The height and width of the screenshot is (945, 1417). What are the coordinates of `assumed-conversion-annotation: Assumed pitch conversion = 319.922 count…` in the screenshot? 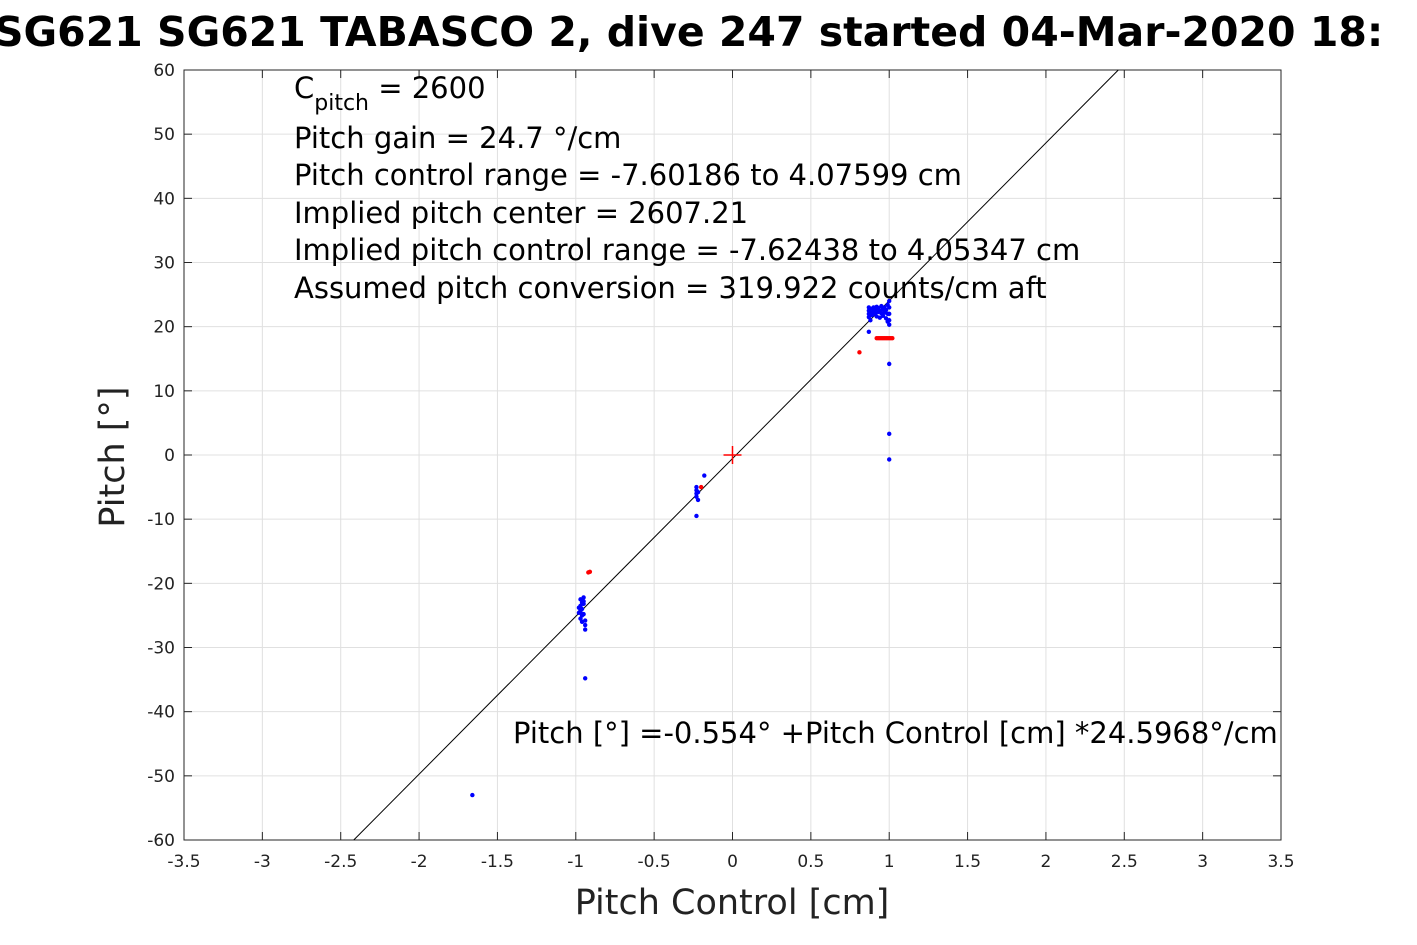 It's located at (670, 288).